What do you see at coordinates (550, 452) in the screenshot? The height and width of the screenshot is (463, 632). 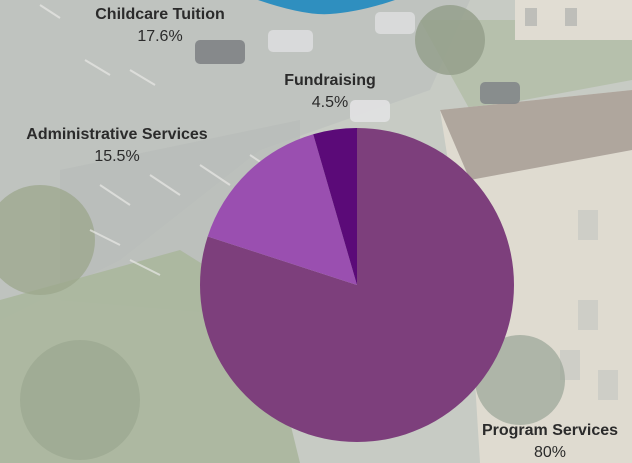 I see `label-percent: 80%` at bounding box center [550, 452].